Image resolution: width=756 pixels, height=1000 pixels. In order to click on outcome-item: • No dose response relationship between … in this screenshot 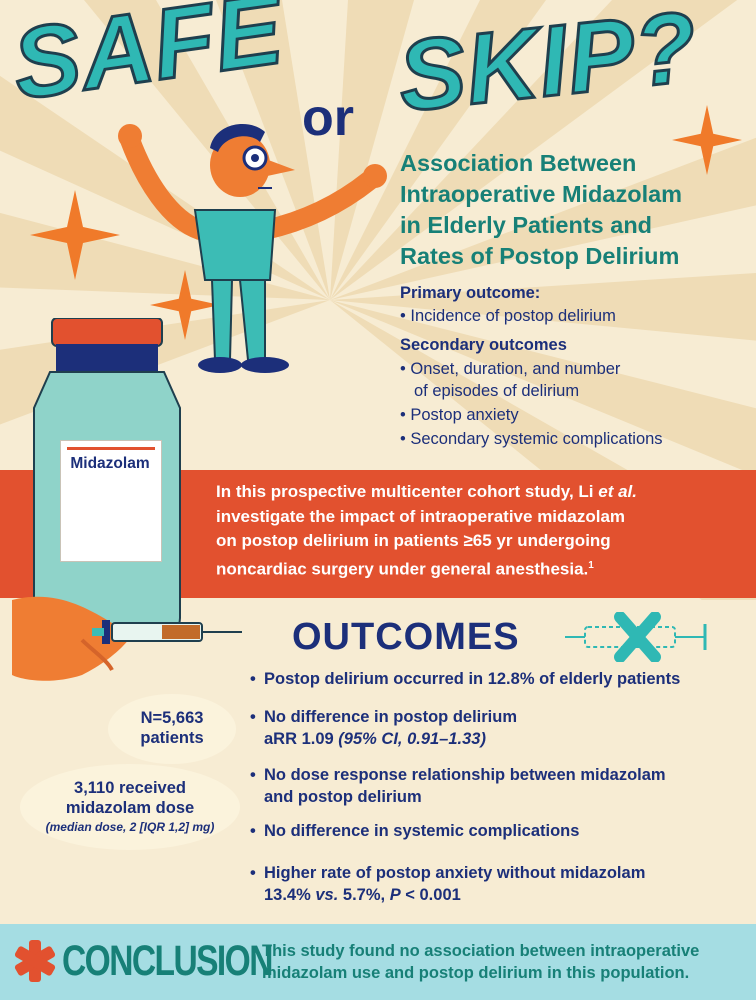, I will do `click(495, 786)`.